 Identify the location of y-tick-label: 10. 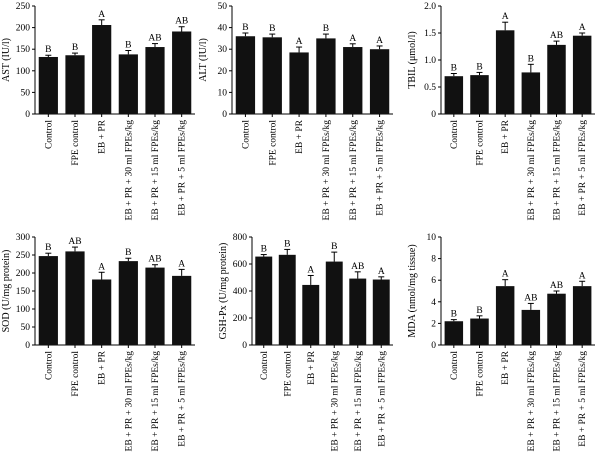
(223, 93).